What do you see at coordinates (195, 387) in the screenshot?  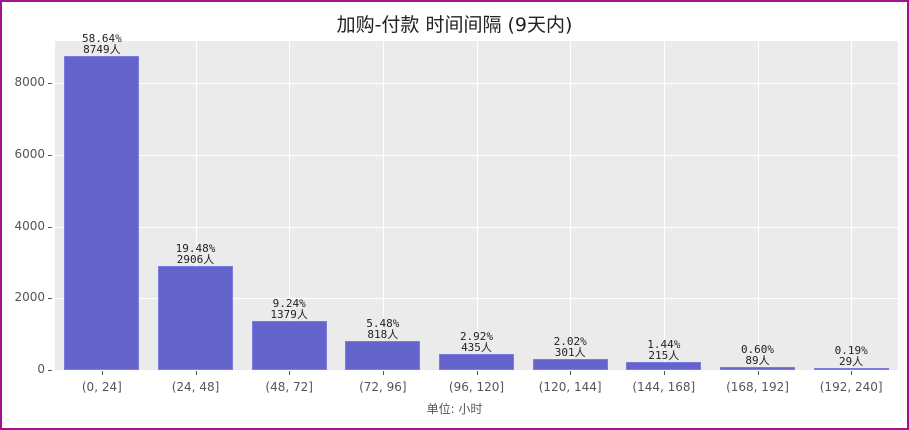 I see `x-tick-label: (24, 48]` at bounding box center [195, 387].